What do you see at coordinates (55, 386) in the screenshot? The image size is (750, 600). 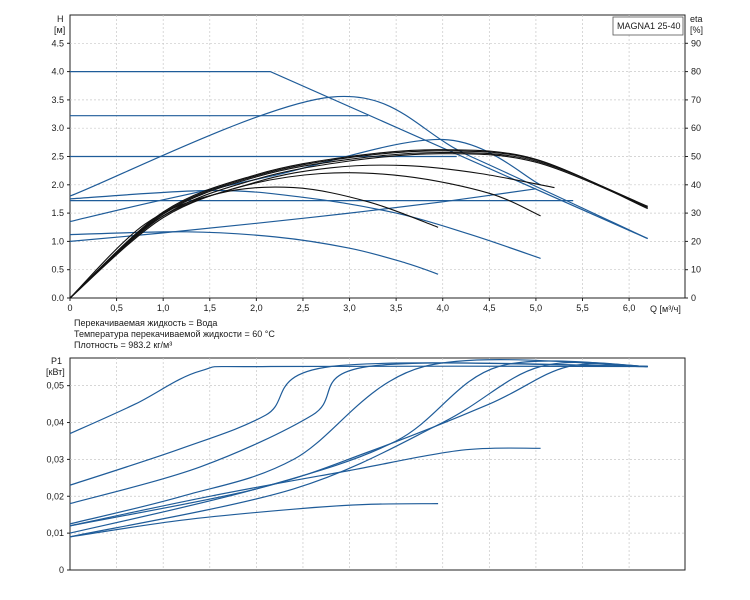 I see `power-tick-label: 0,05` at bounding box center [55, 386].